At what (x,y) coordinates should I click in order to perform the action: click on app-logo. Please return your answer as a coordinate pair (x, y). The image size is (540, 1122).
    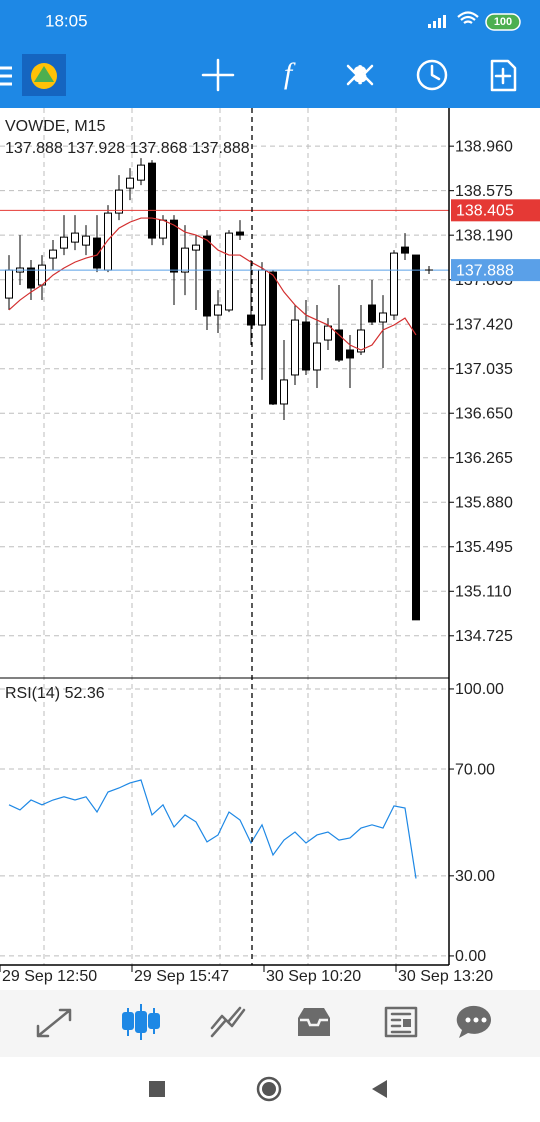
    Looking at the image, I should click on (44, 75).